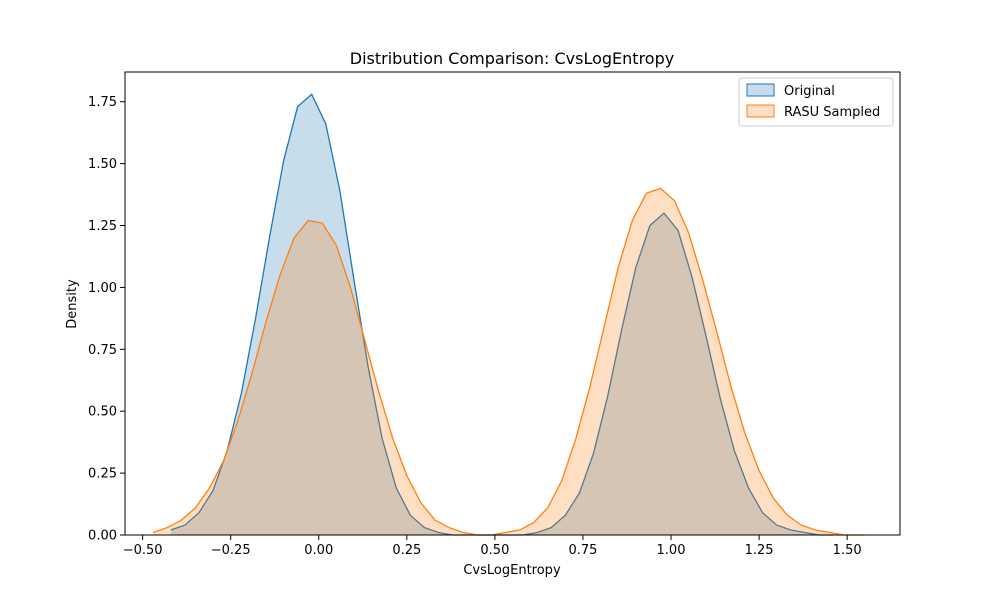 The height and width of the screenshot is (600, 1000). I want to click on y-tick-label: 0.00, so click(102, 536).